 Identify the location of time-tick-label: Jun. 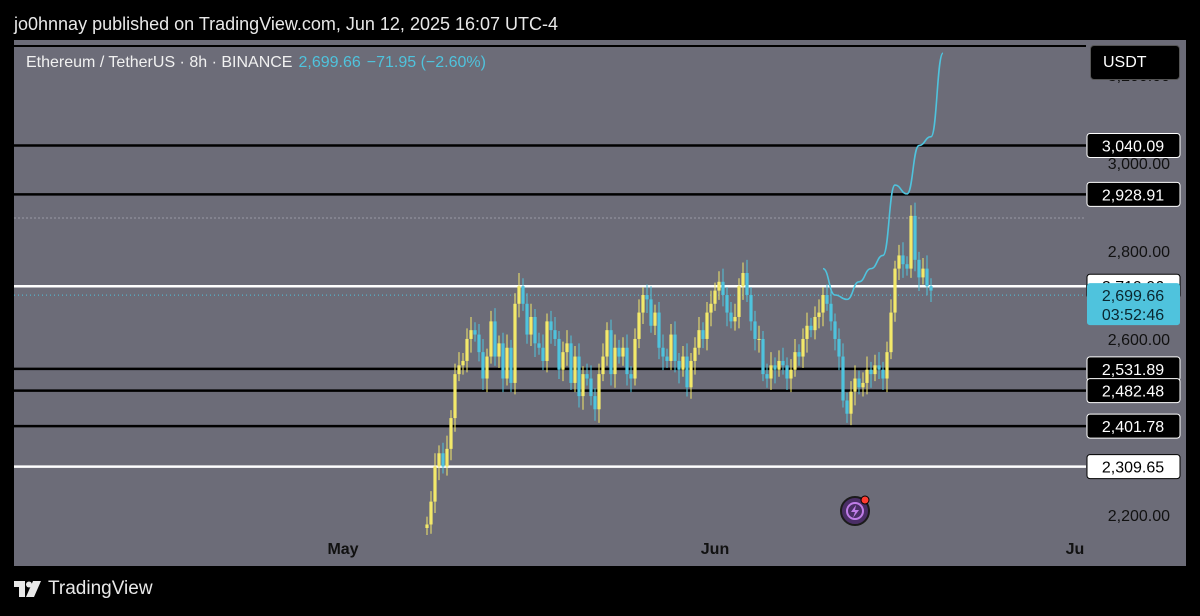
(715, 549).